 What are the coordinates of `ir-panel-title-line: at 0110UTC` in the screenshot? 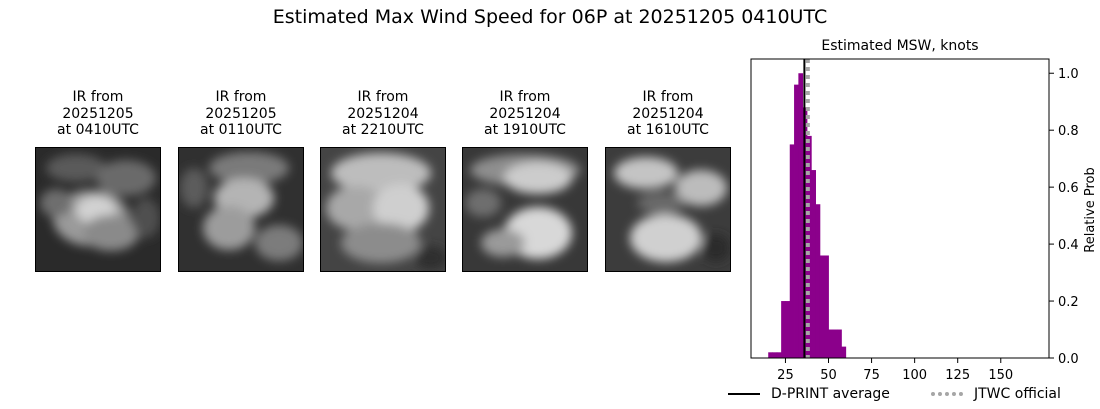 It's located at (241, 130).